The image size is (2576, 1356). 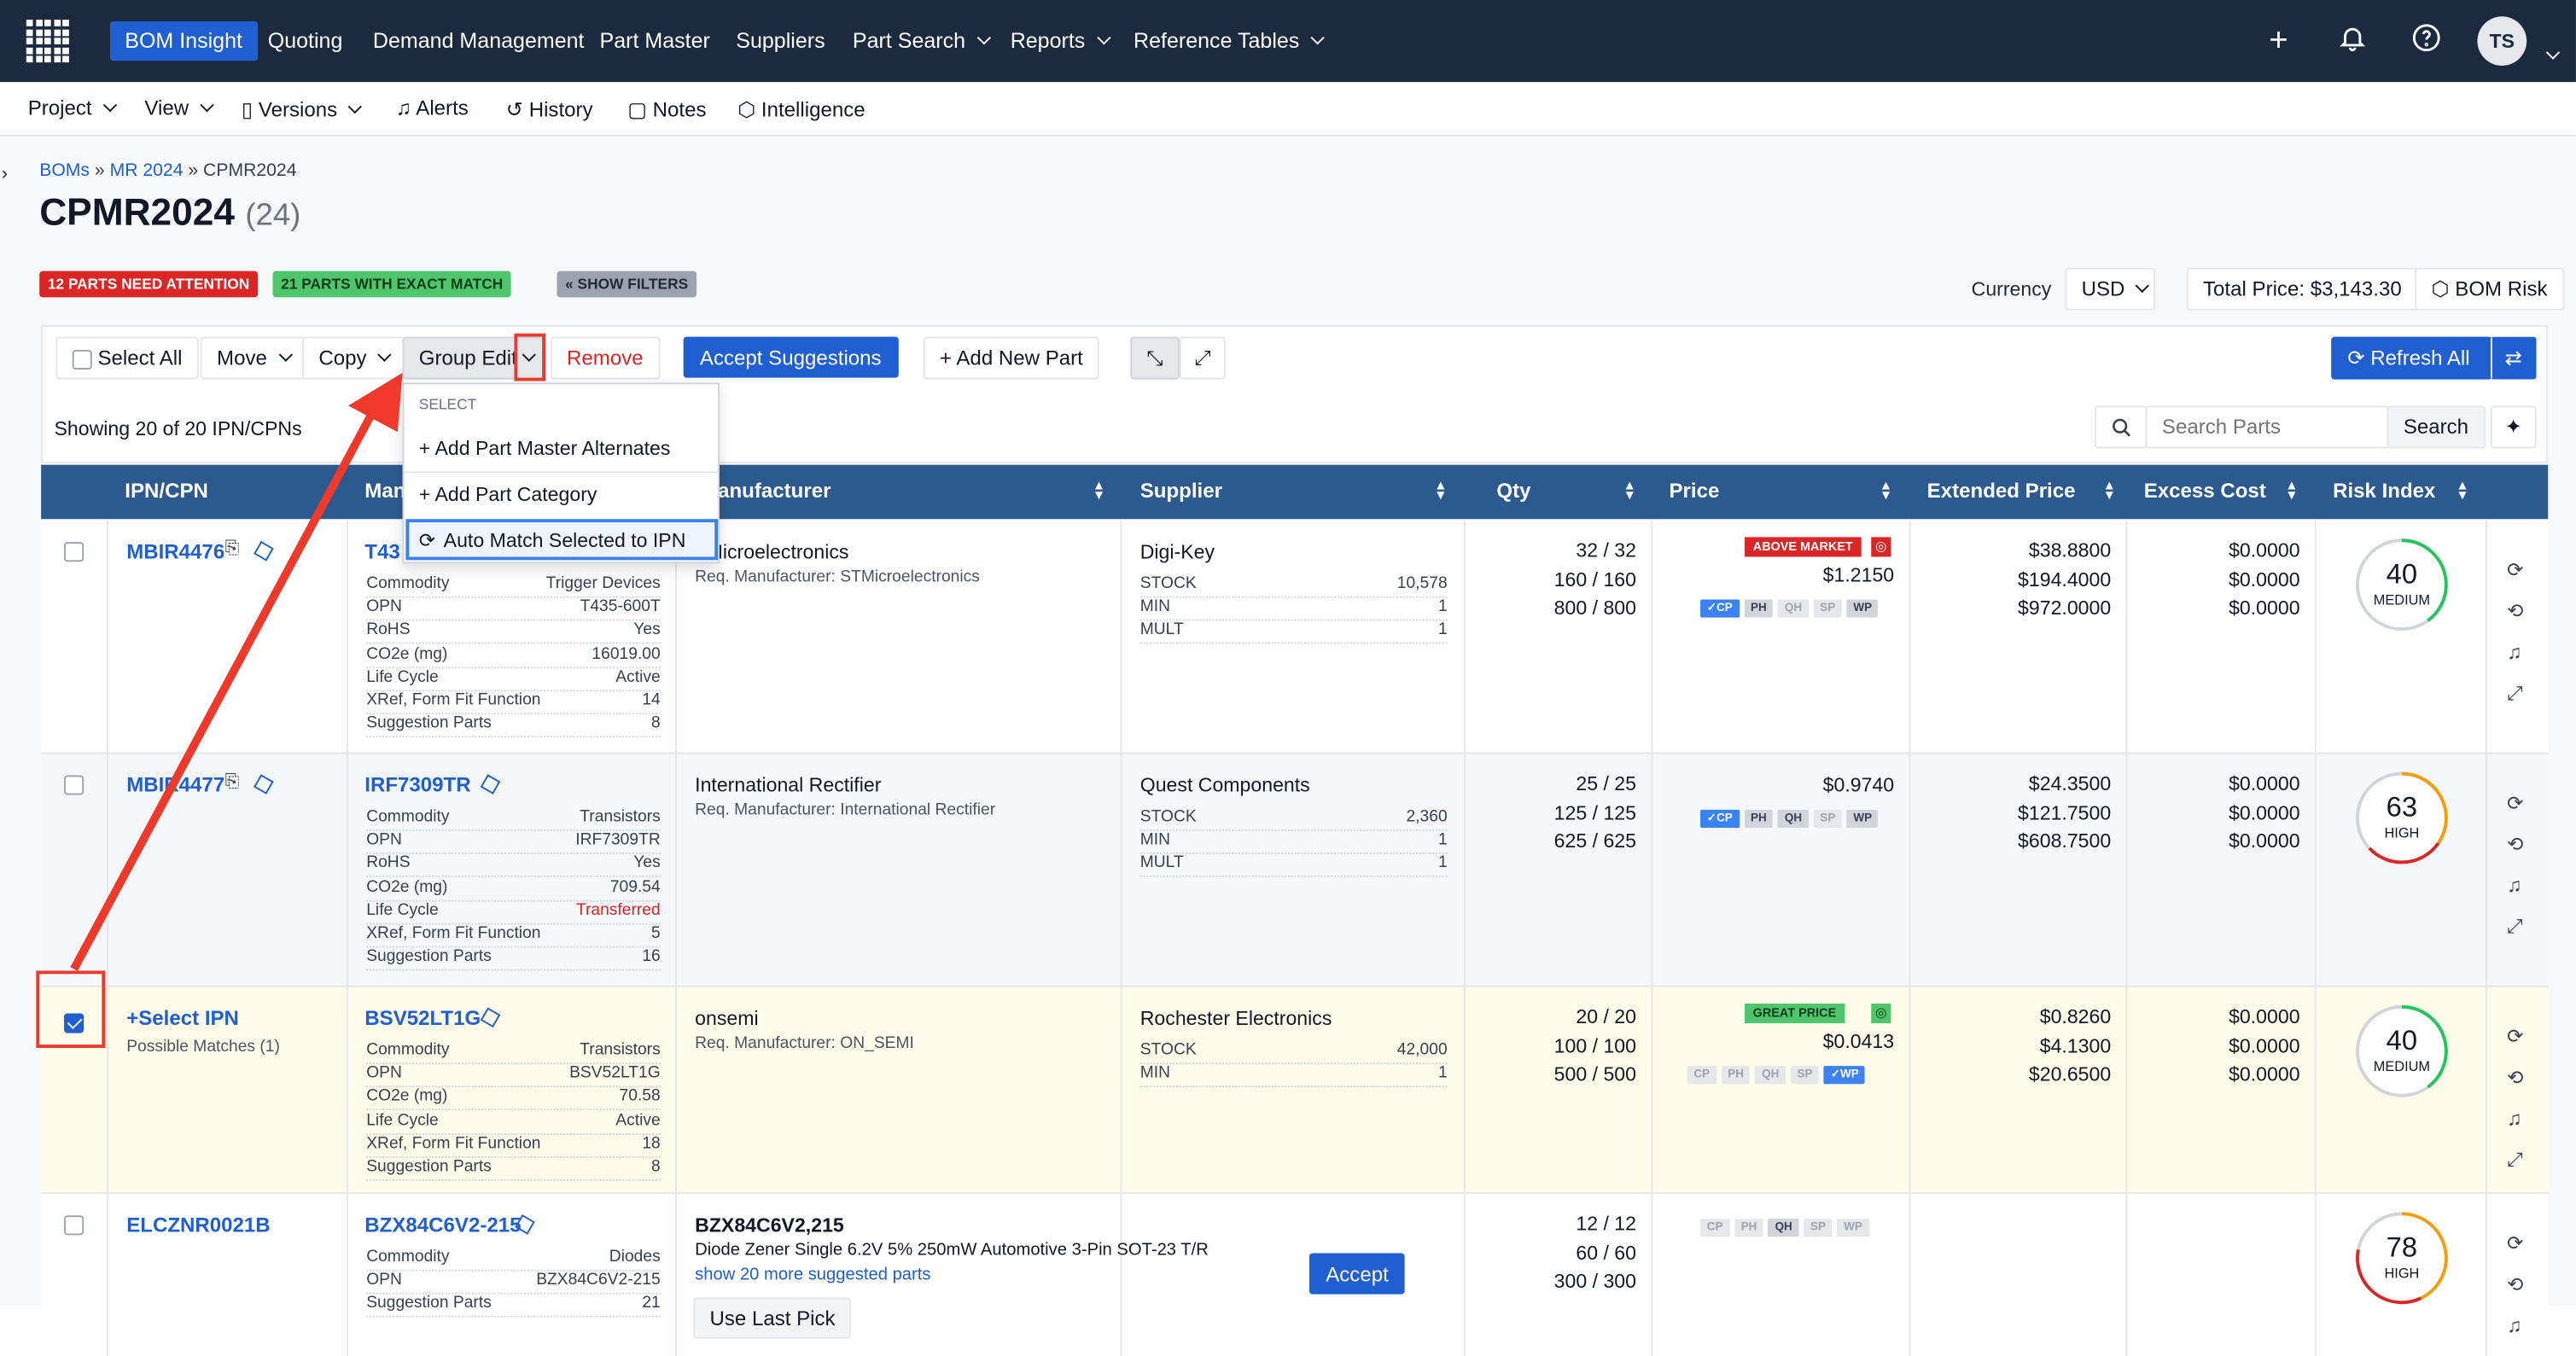 I want to click on subnav-alerts: ♫ Alerts, so click(x=432, y=109).